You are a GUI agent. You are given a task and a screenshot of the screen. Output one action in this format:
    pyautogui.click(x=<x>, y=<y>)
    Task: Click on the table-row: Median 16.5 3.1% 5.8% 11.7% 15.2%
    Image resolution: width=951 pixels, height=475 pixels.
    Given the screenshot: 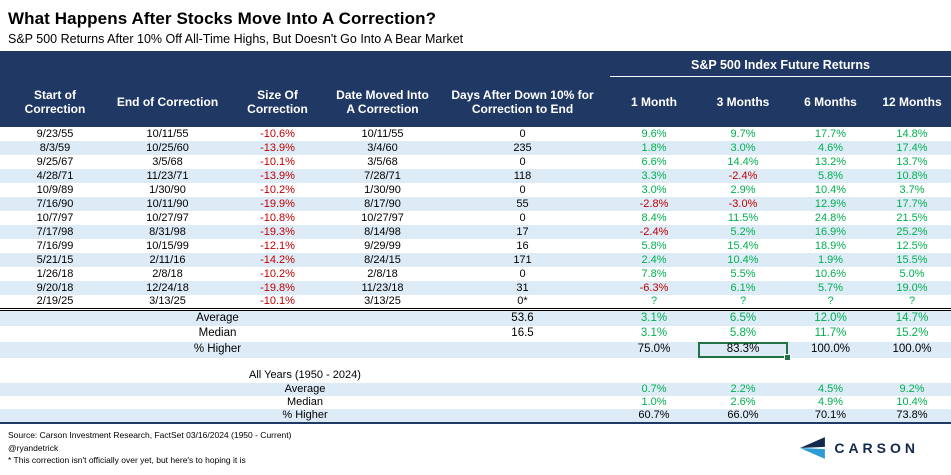 What is the action you would take?
    pyautogui.click(x=475, y=334)
    